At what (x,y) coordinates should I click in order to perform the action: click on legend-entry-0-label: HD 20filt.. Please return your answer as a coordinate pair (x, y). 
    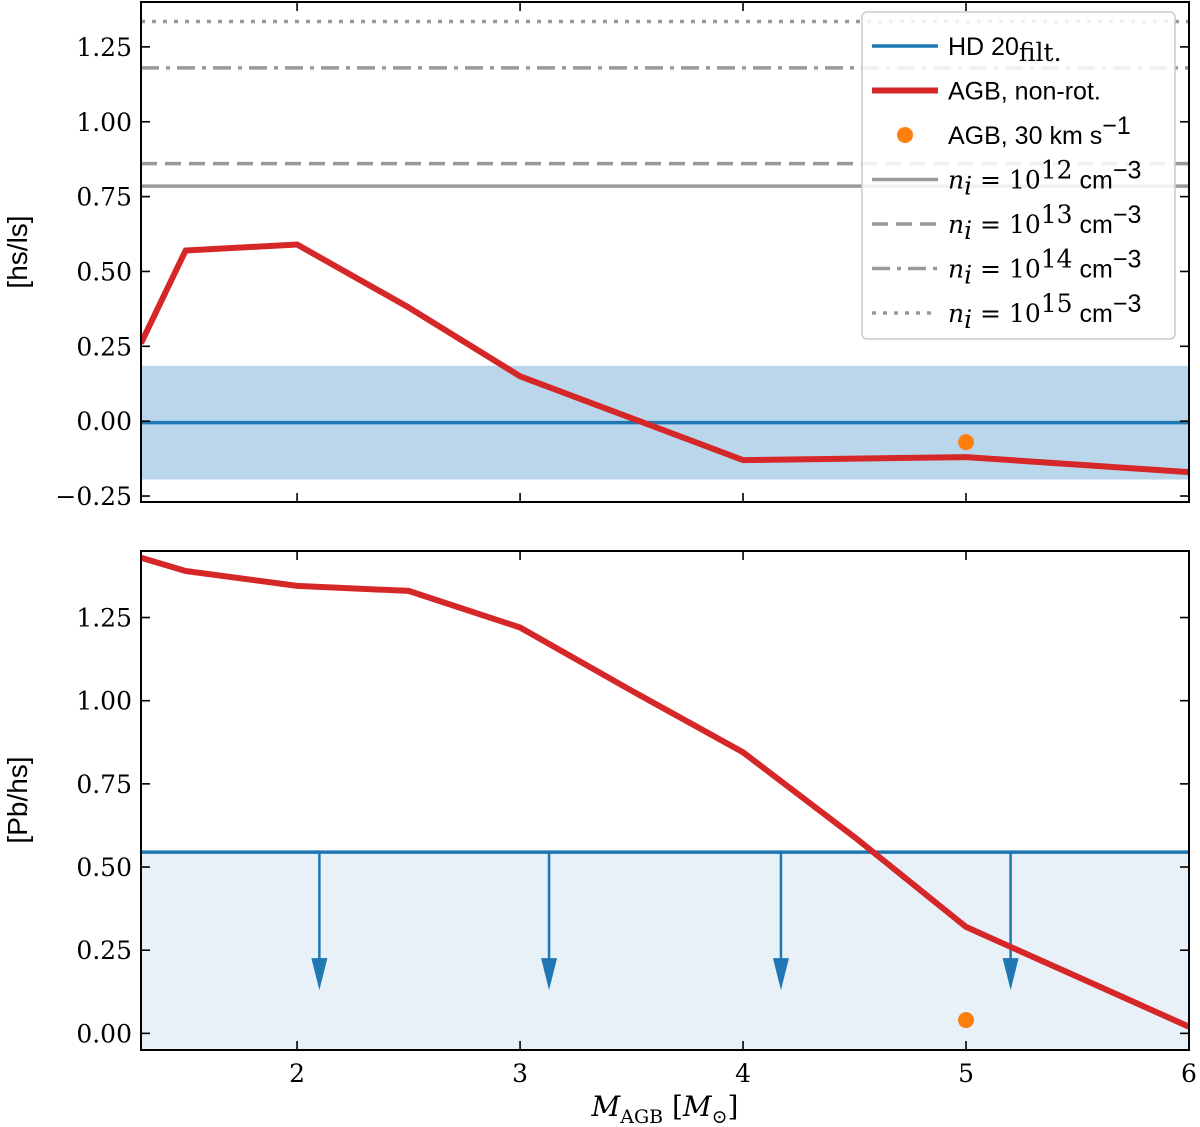
    Looking at the image, I should click on (1005, 50).